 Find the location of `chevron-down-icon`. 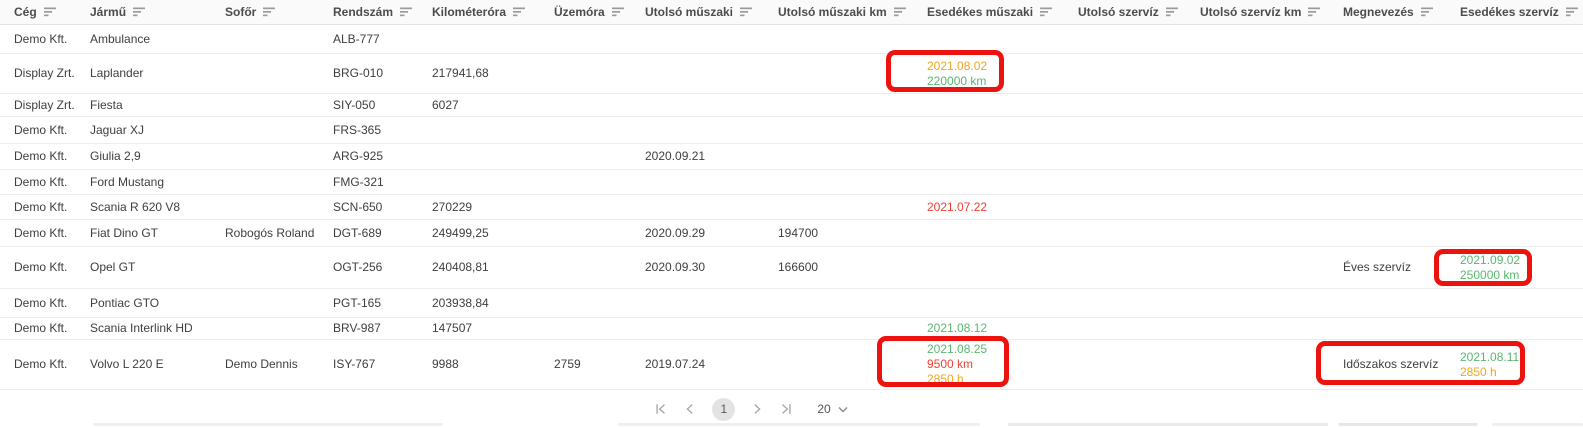

chevron-down-icon is located at coordinates (843, 409).